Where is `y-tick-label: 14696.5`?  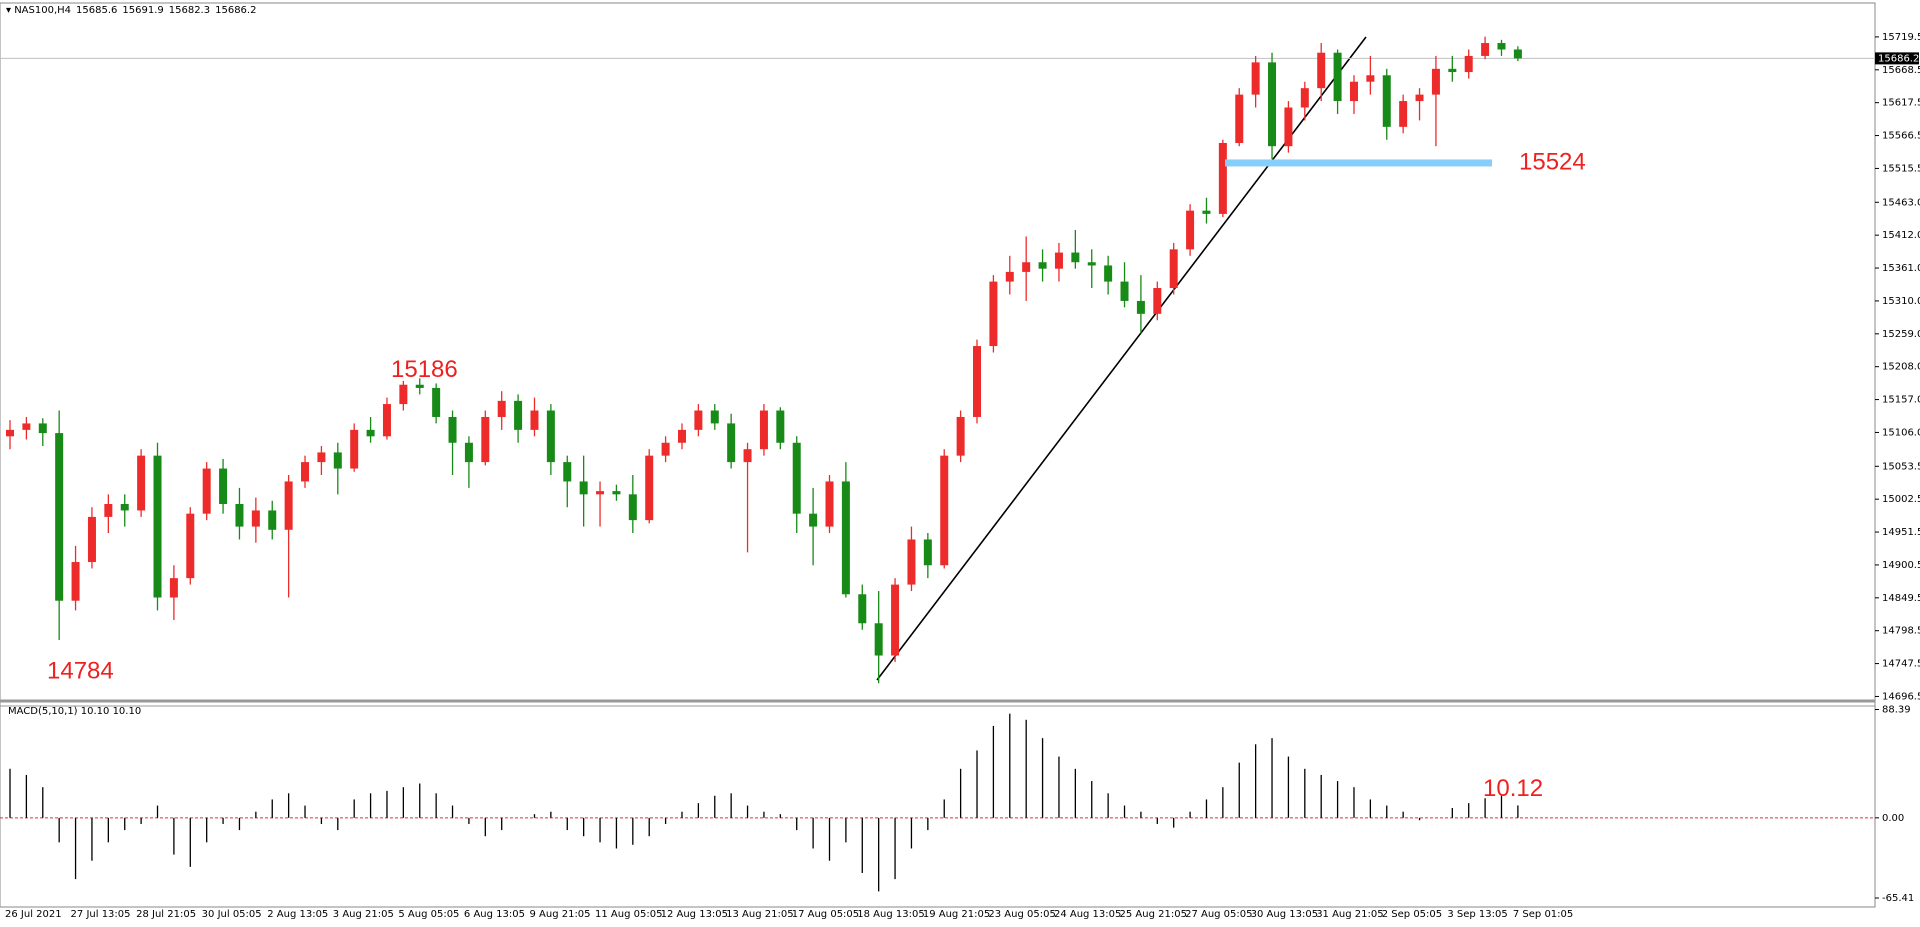
y-tick-label: 14696.5 is located at coordinates (1901, 696).